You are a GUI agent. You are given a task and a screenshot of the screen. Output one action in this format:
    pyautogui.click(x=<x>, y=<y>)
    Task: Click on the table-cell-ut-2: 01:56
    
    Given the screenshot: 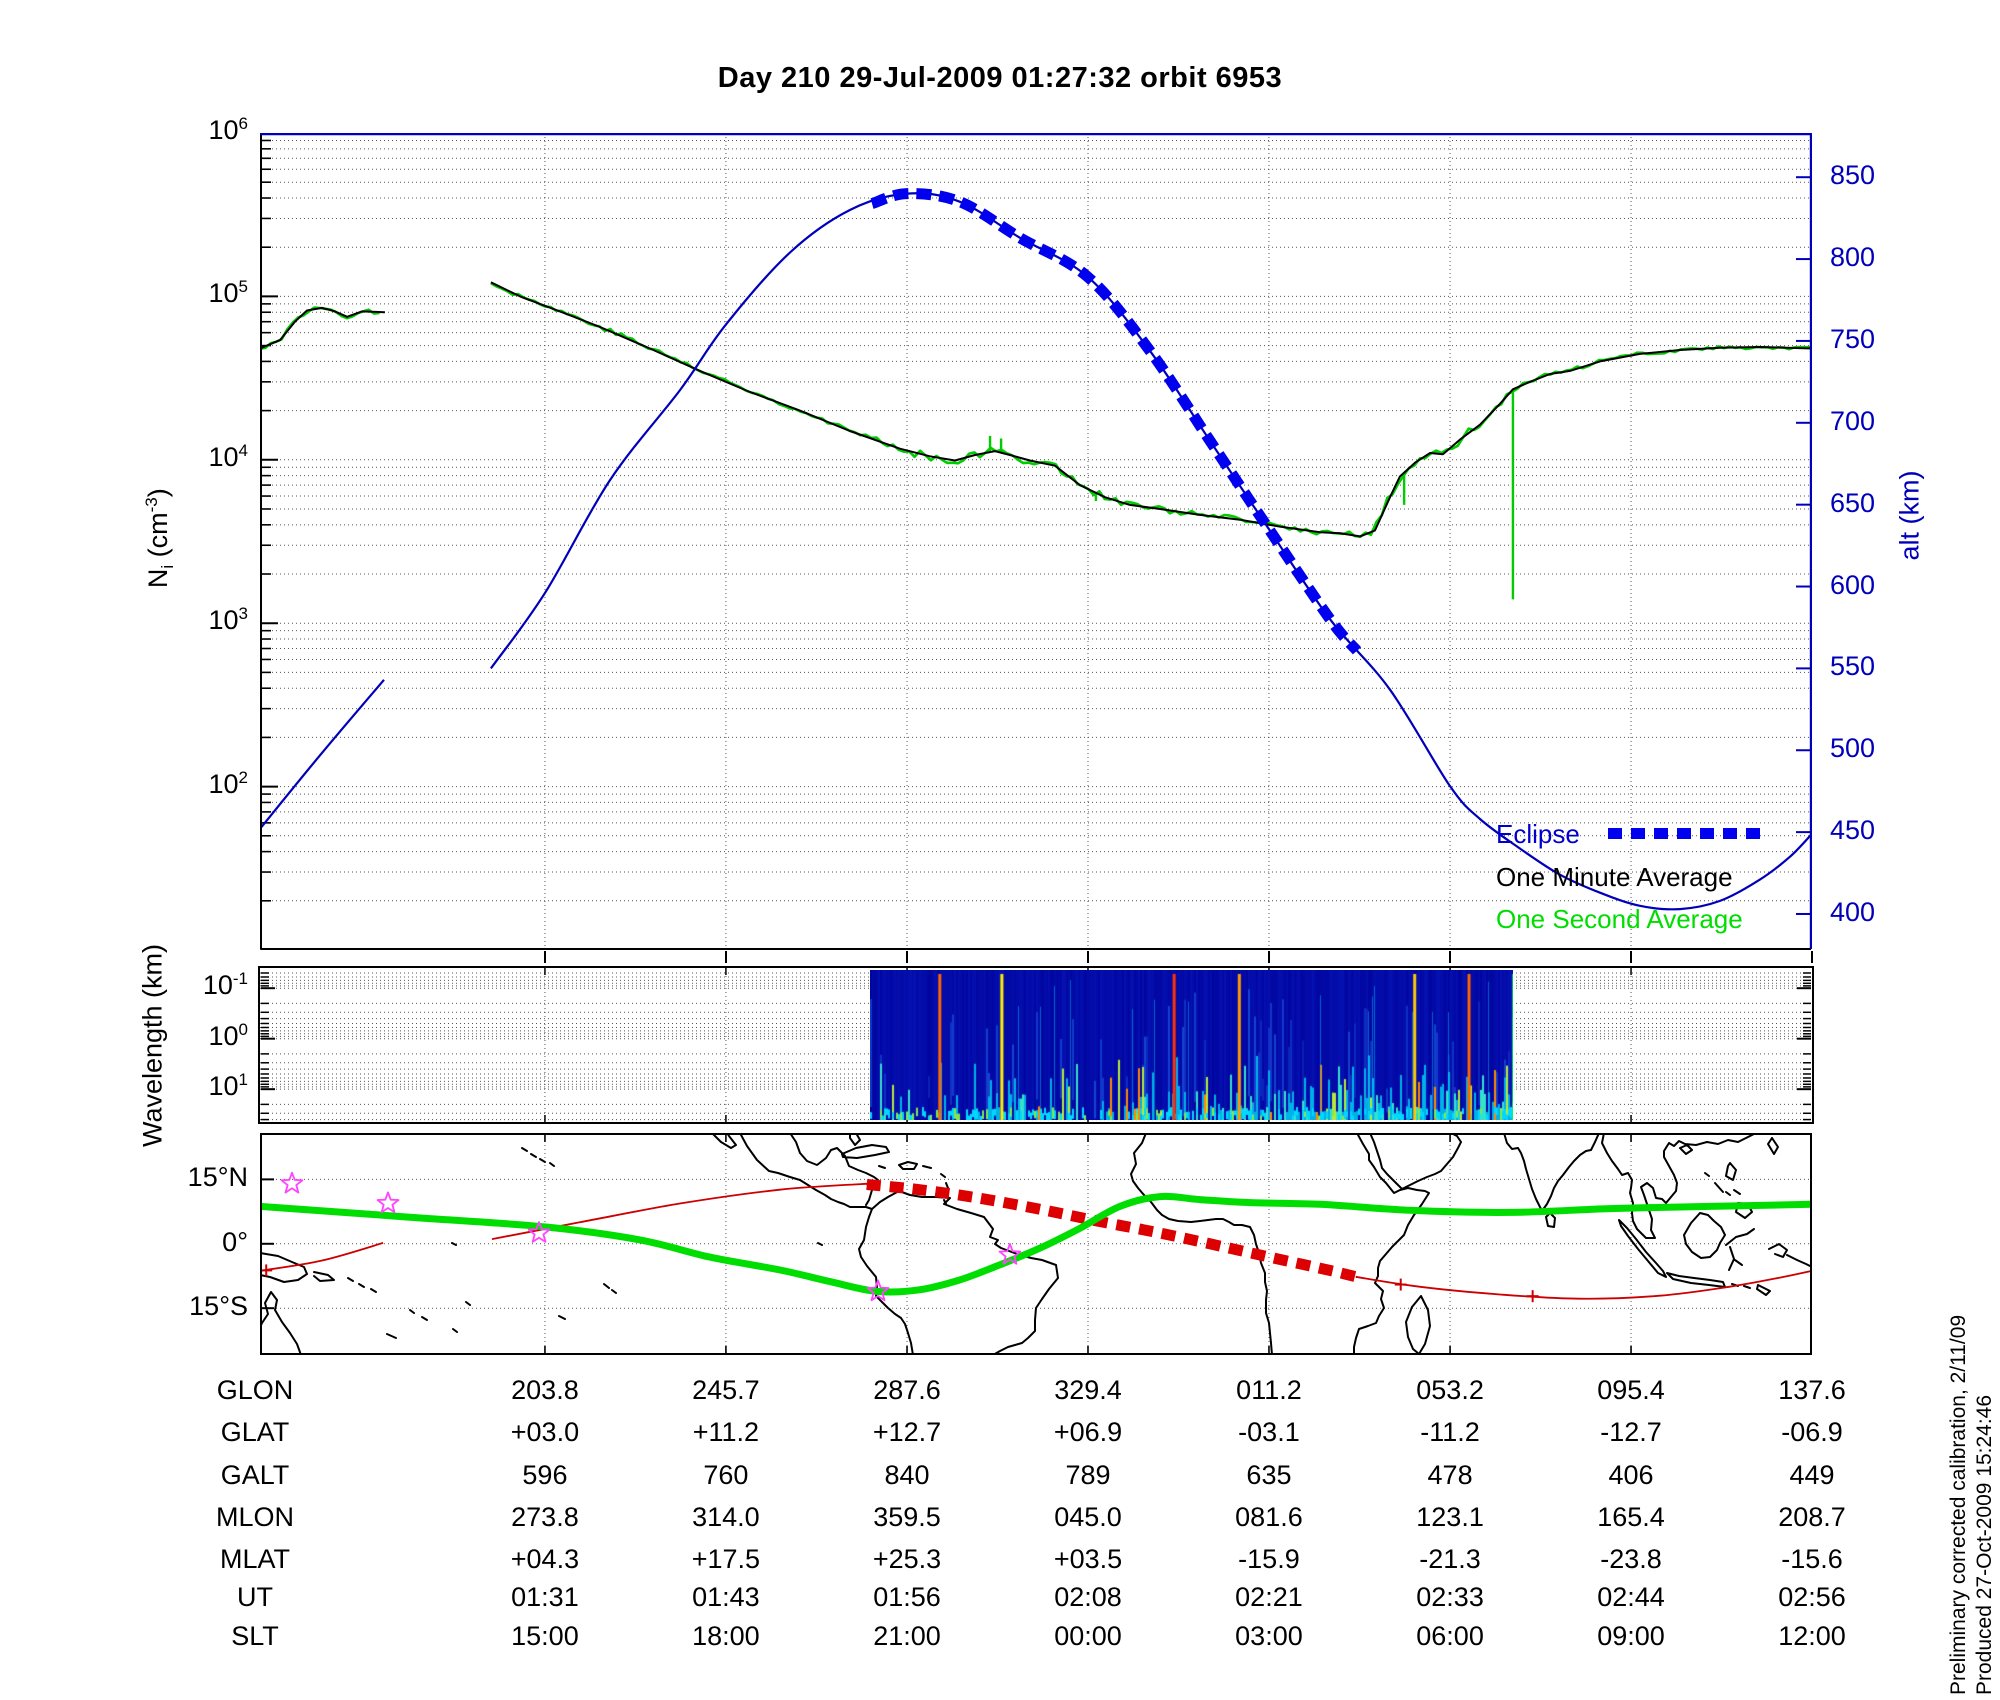 What is the action you would take?
    pyautogui.click(x=907, y=1597)
    